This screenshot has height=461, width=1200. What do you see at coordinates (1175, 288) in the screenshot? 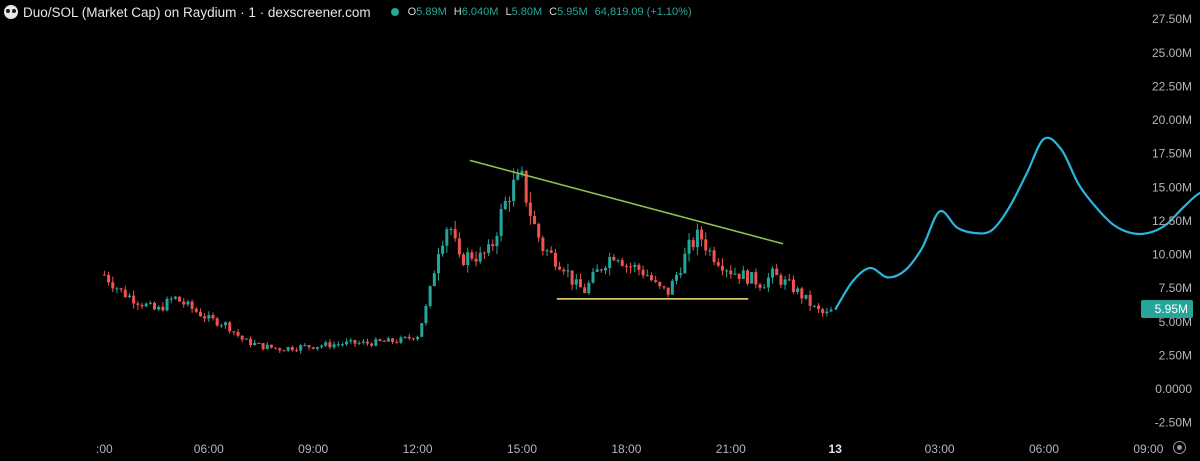
I see `y-tick-label: 7.50M` at bounding box center [1175, 288].